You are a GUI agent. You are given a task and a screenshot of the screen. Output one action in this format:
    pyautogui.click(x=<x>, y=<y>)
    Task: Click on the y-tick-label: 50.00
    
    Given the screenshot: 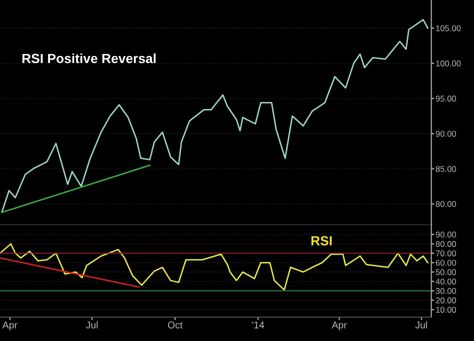 What is the action you would take?
    pyautogui.click(x=446, y=272)
    